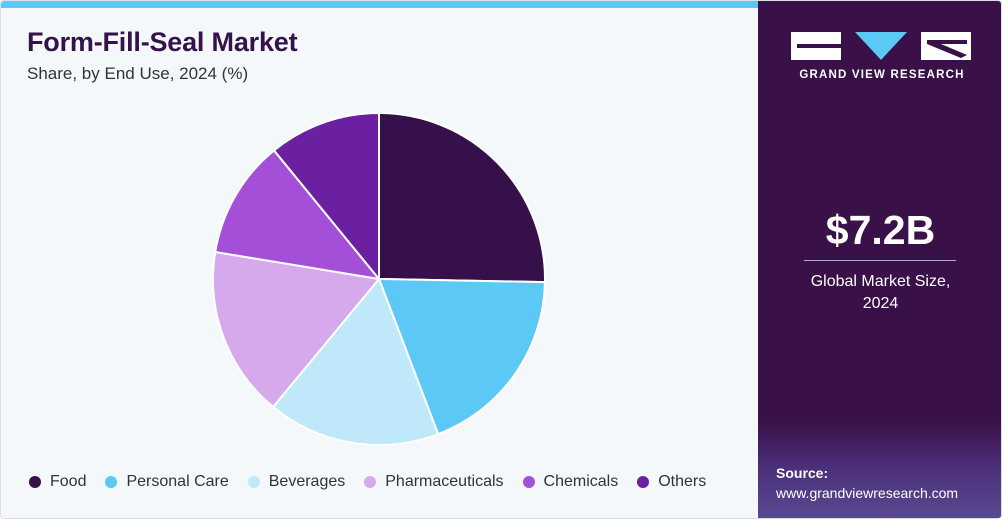 This screenshot has width=1002, height=519. I want to click on pie-slice-pharmaceuticals, so click(296, 329).